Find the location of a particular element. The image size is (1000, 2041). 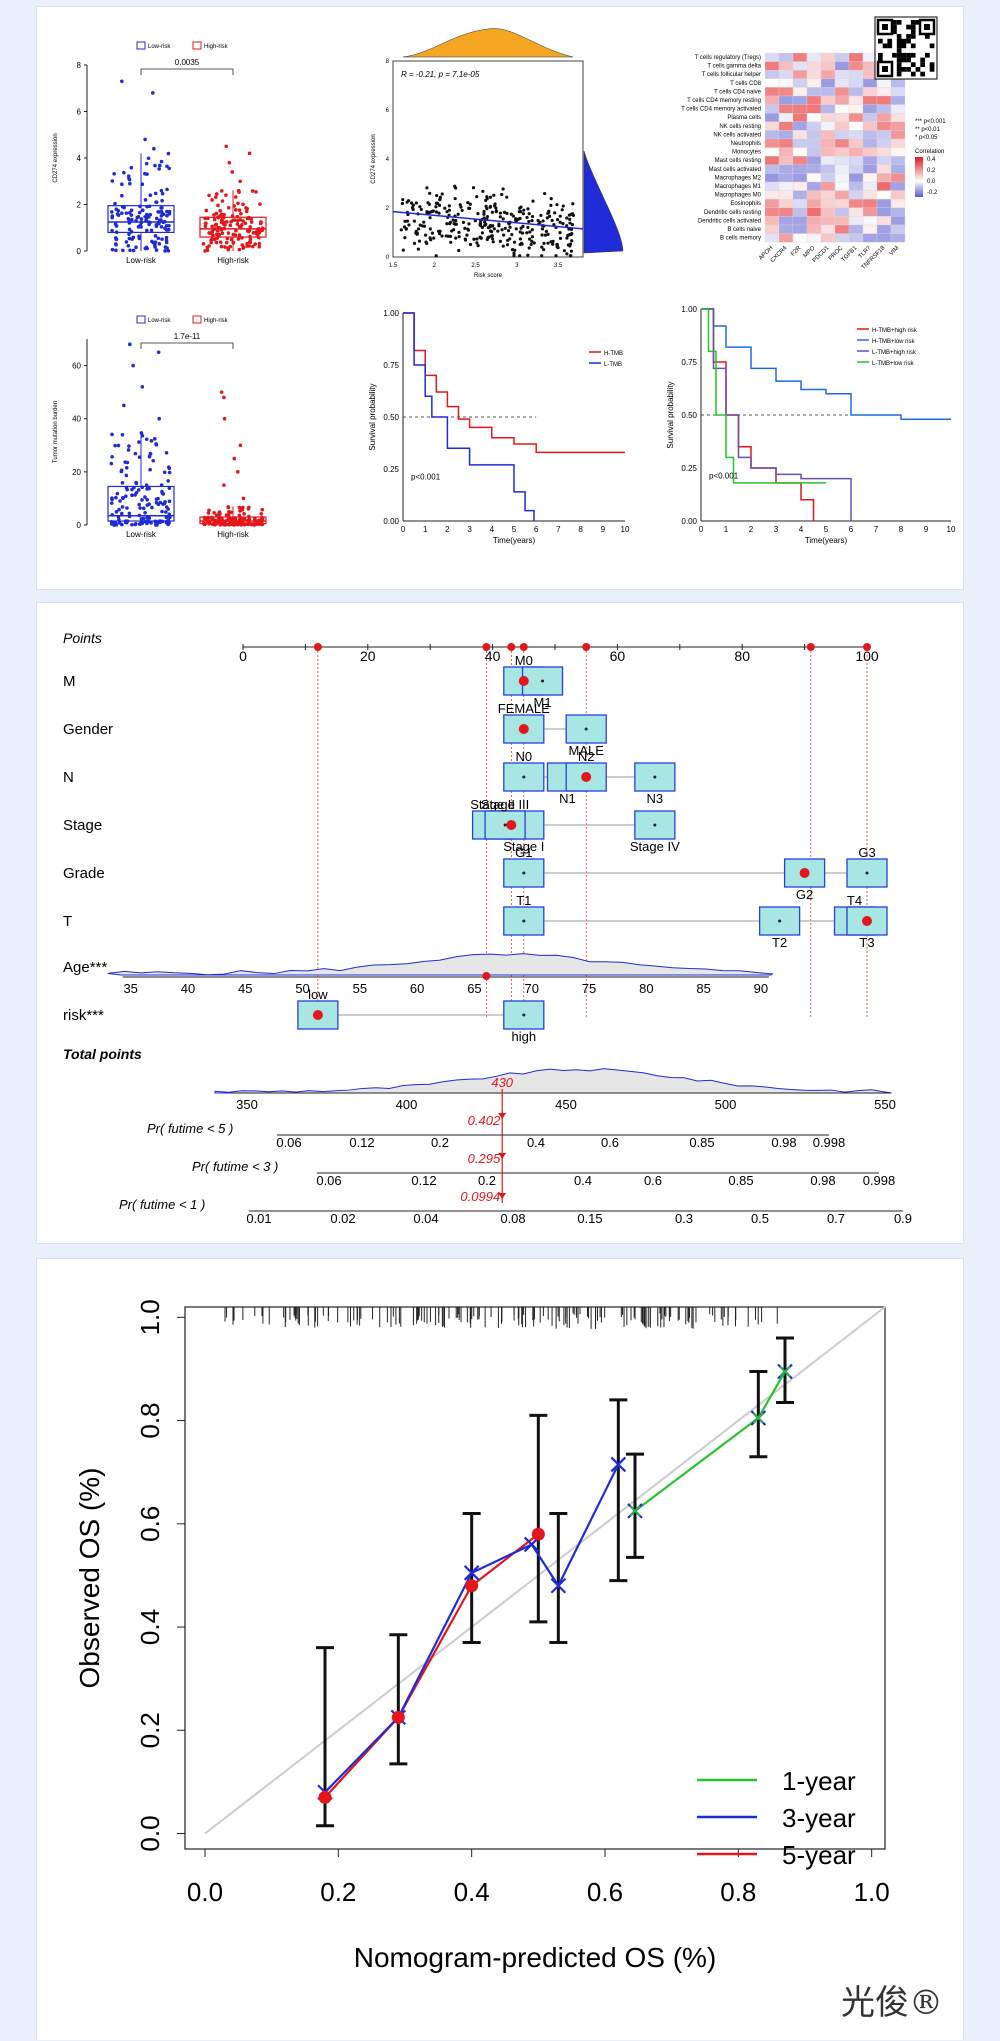

level-label: N1 is located at coordinates (567, 798).